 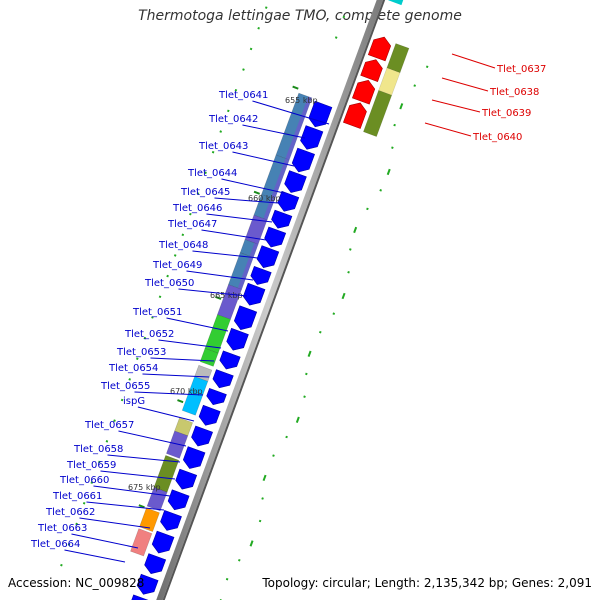 What do you see at coordinates (76, 583) in the screenshot?
I see `accession-text: Accession: NC_009828` at bounding box center [76, 583].